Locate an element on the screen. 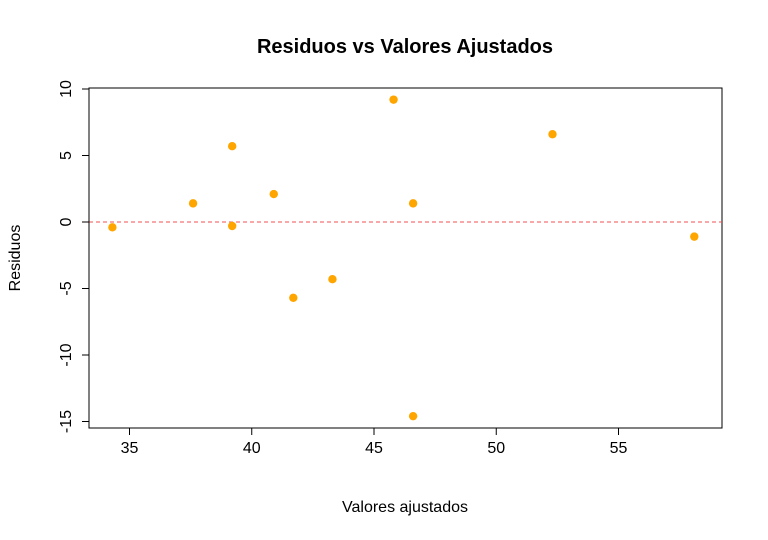  x-tick-label: 55 is located at coordinates (619, 448).